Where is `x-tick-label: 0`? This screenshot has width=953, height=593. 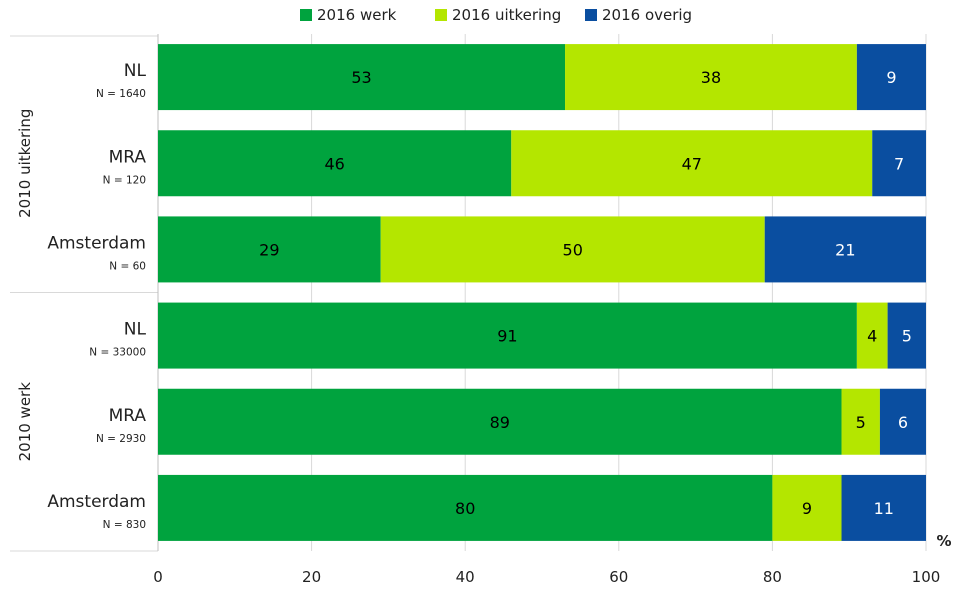
x-tick-label: 0 is located at coordinates (158, 577).